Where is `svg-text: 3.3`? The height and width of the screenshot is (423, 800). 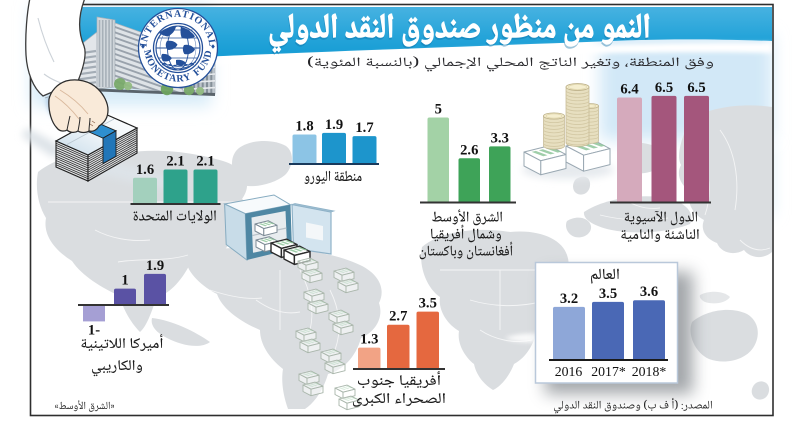 svg-text: 3.3 is located at coordinates (500, 138).